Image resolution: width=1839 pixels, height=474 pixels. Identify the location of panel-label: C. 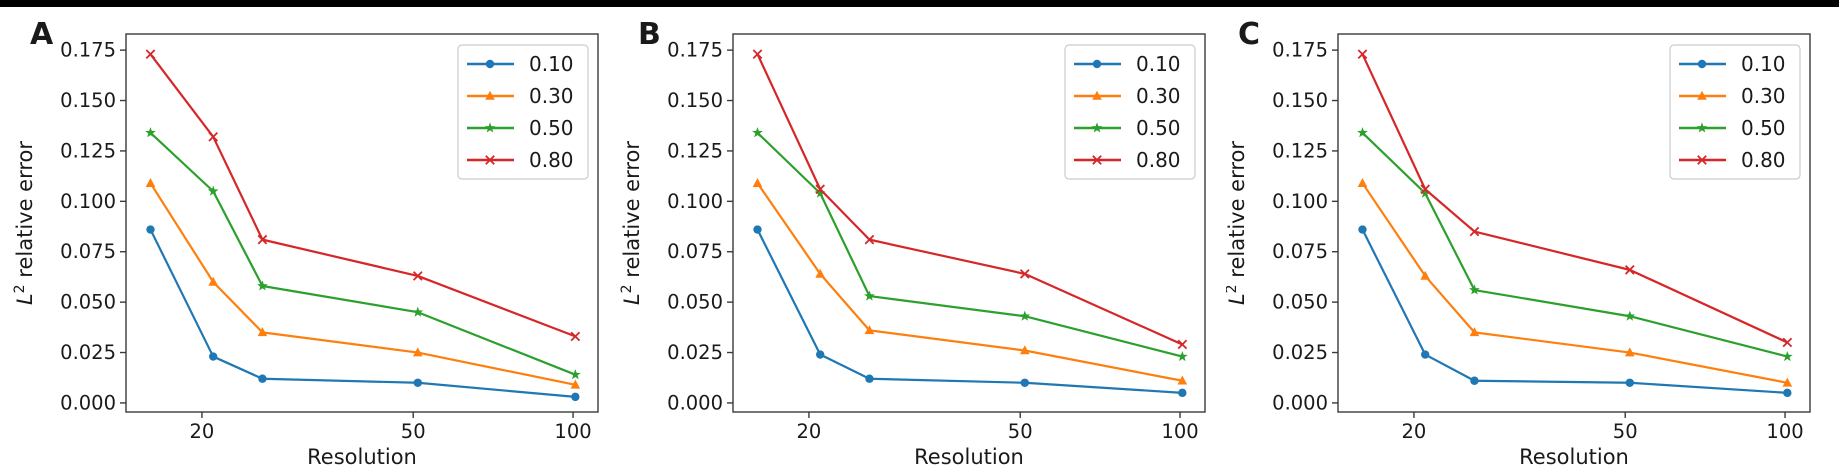
(1249, 34).